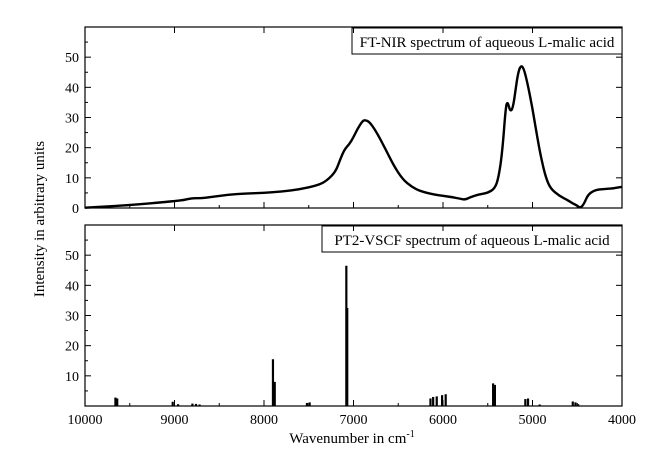  I want to click on ftnir-title-box, so click(487, 41).